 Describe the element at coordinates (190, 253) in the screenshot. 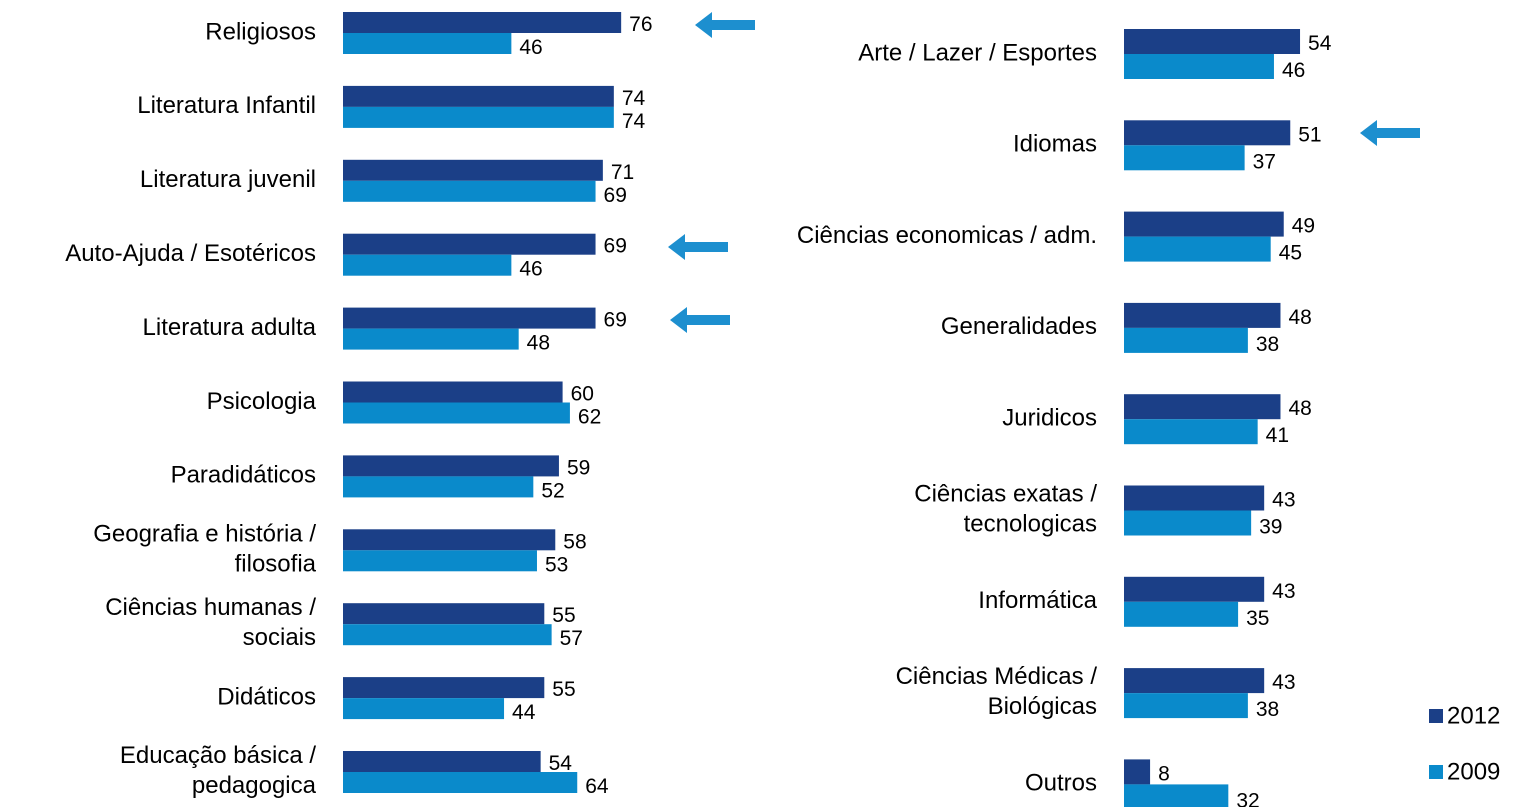

I see `category-label: Auto-Ajuda / Esotéricos` at that location.